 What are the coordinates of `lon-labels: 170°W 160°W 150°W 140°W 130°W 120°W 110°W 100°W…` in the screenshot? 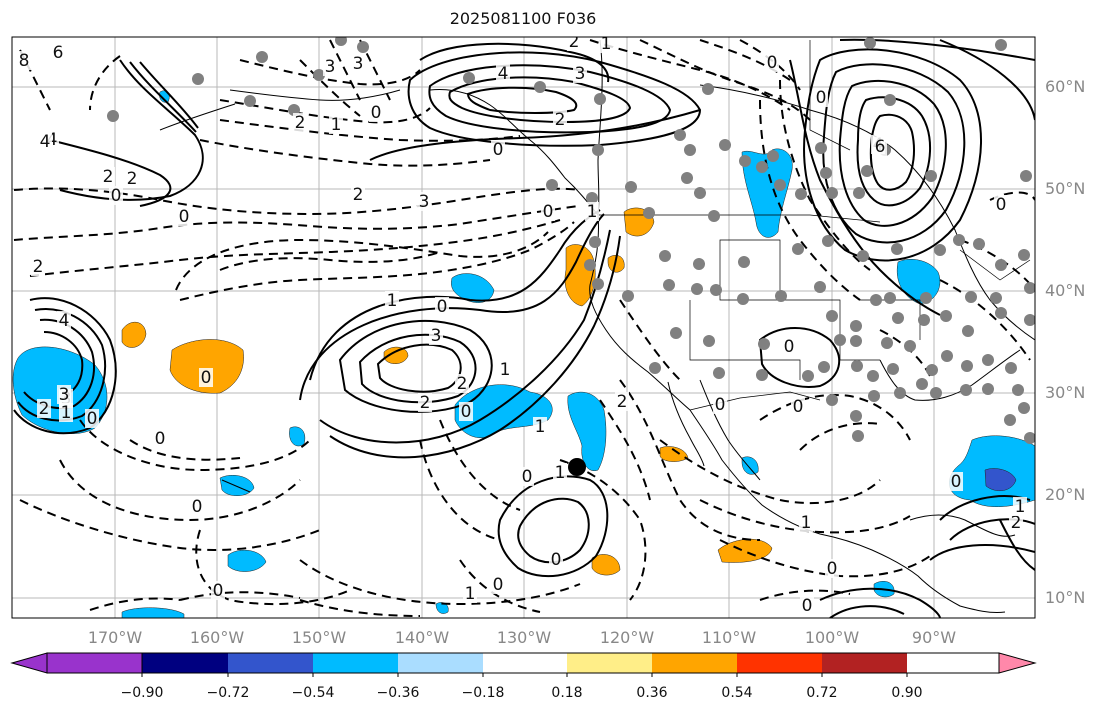 It's located at (522, 637).